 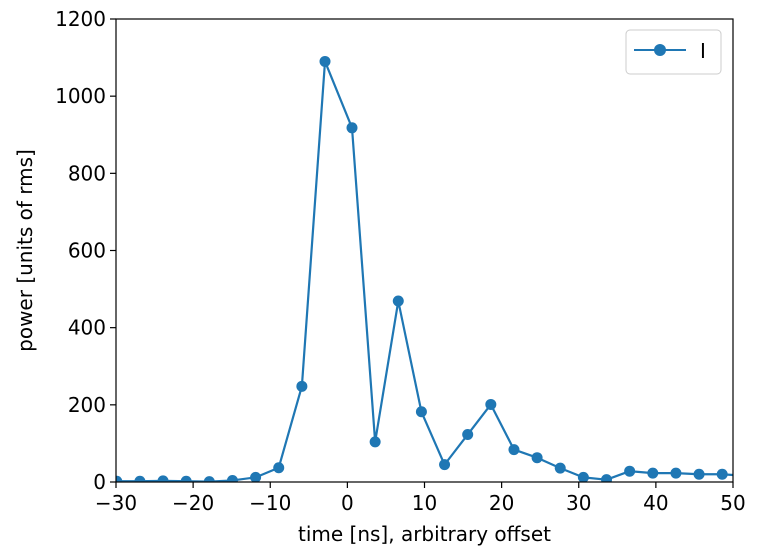 I want to click on y-tick-label: 800, so click(x=87, y=173).